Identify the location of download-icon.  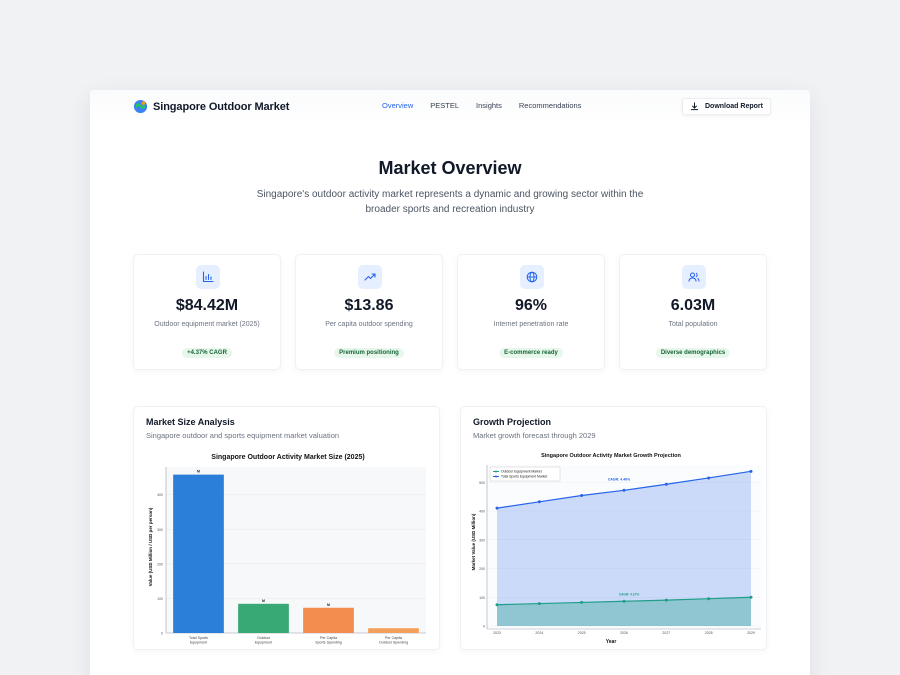
(694, 106).